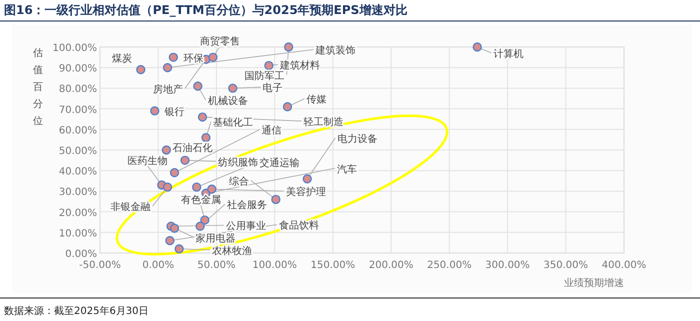 The width and height of the screenshot is (700, 321). I want to click on annotation: 煤炭, so click(122, 58).